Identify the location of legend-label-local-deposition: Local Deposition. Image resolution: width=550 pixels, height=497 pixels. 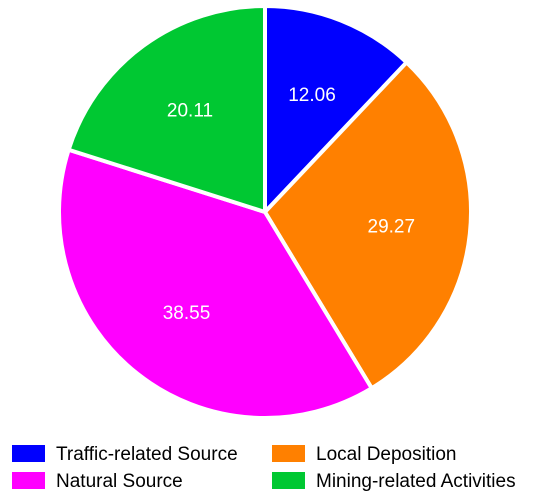
(386, 454).